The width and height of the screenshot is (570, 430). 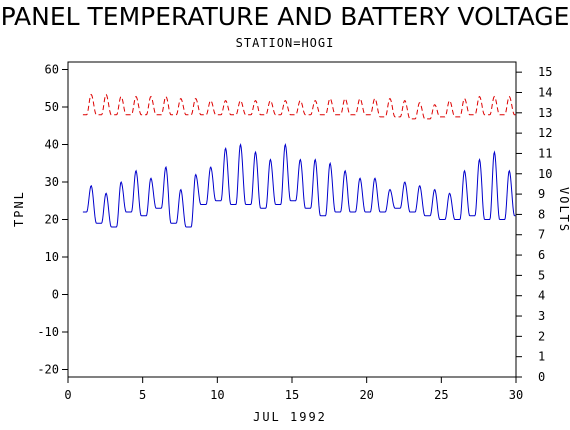 What do you see at coordinates (285, 16) in the screenshot?
I see `chart-title: PANEL TEMPERATURE AND BATTERY VOLTAGE` at bounding box center [285, 16].